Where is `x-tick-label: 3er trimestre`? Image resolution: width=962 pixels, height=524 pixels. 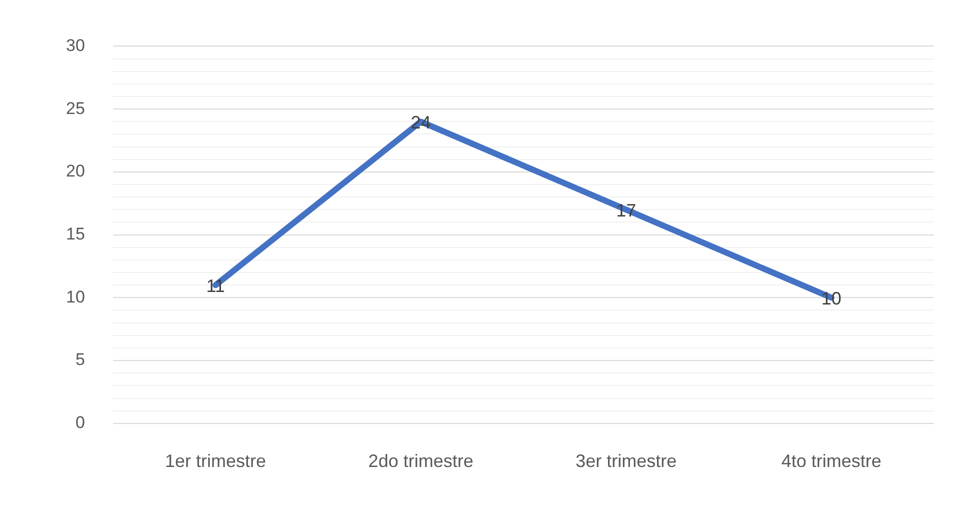 x-tick-label: 3er trimestre is located at coordinates (626, 461).